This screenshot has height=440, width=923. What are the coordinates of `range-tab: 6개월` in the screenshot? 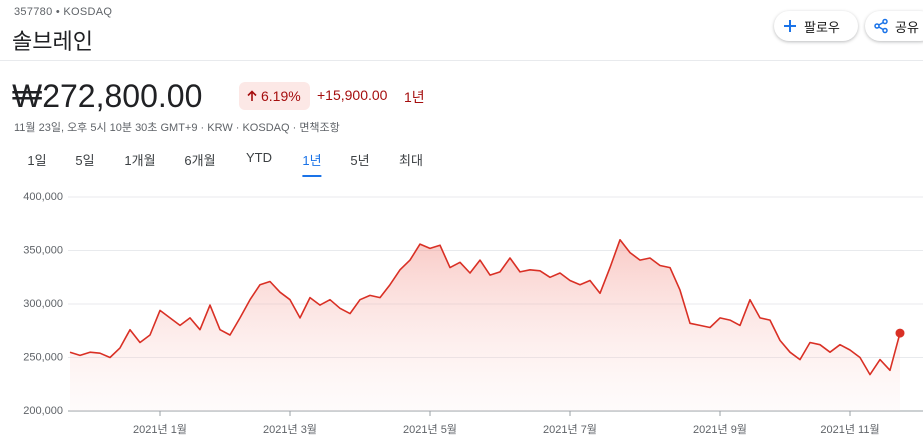 It's located at (200, 160).